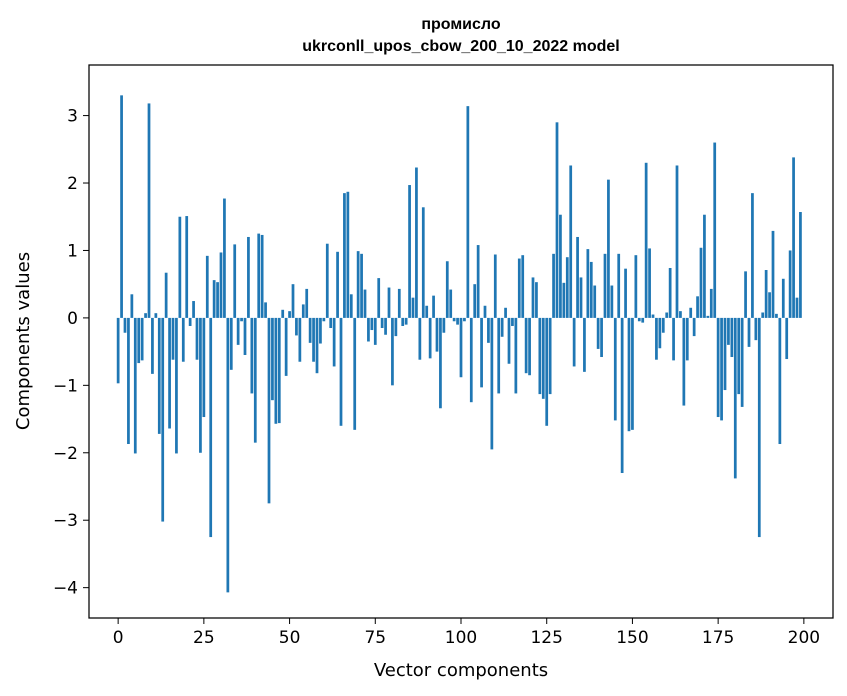 The image size is (847, 696). Describe the element at coordinates (461, 24) in the screenshot. I see `chart-title-line-1: промисло` at that location.